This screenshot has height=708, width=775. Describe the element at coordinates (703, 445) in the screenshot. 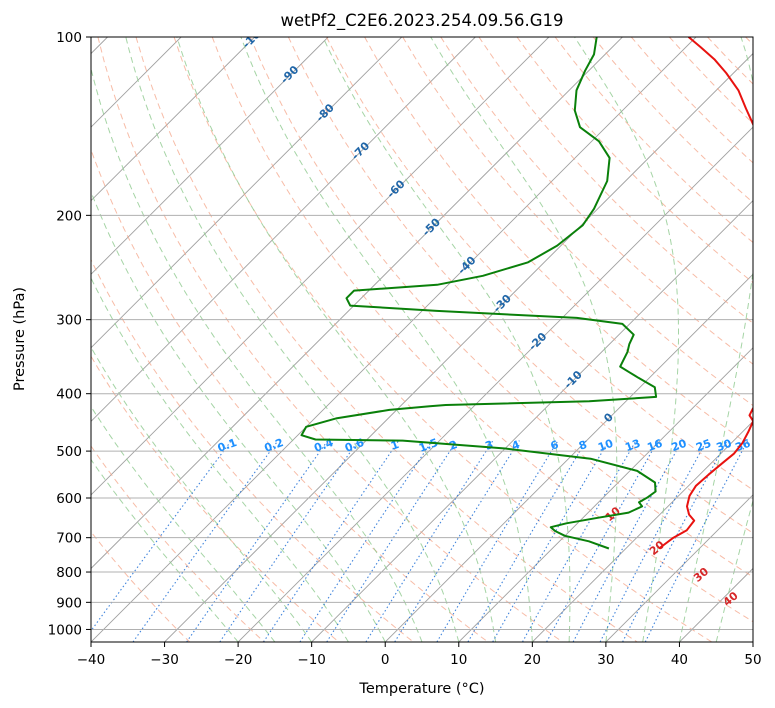

I see `mixing-ratio-label: 25` at that location.